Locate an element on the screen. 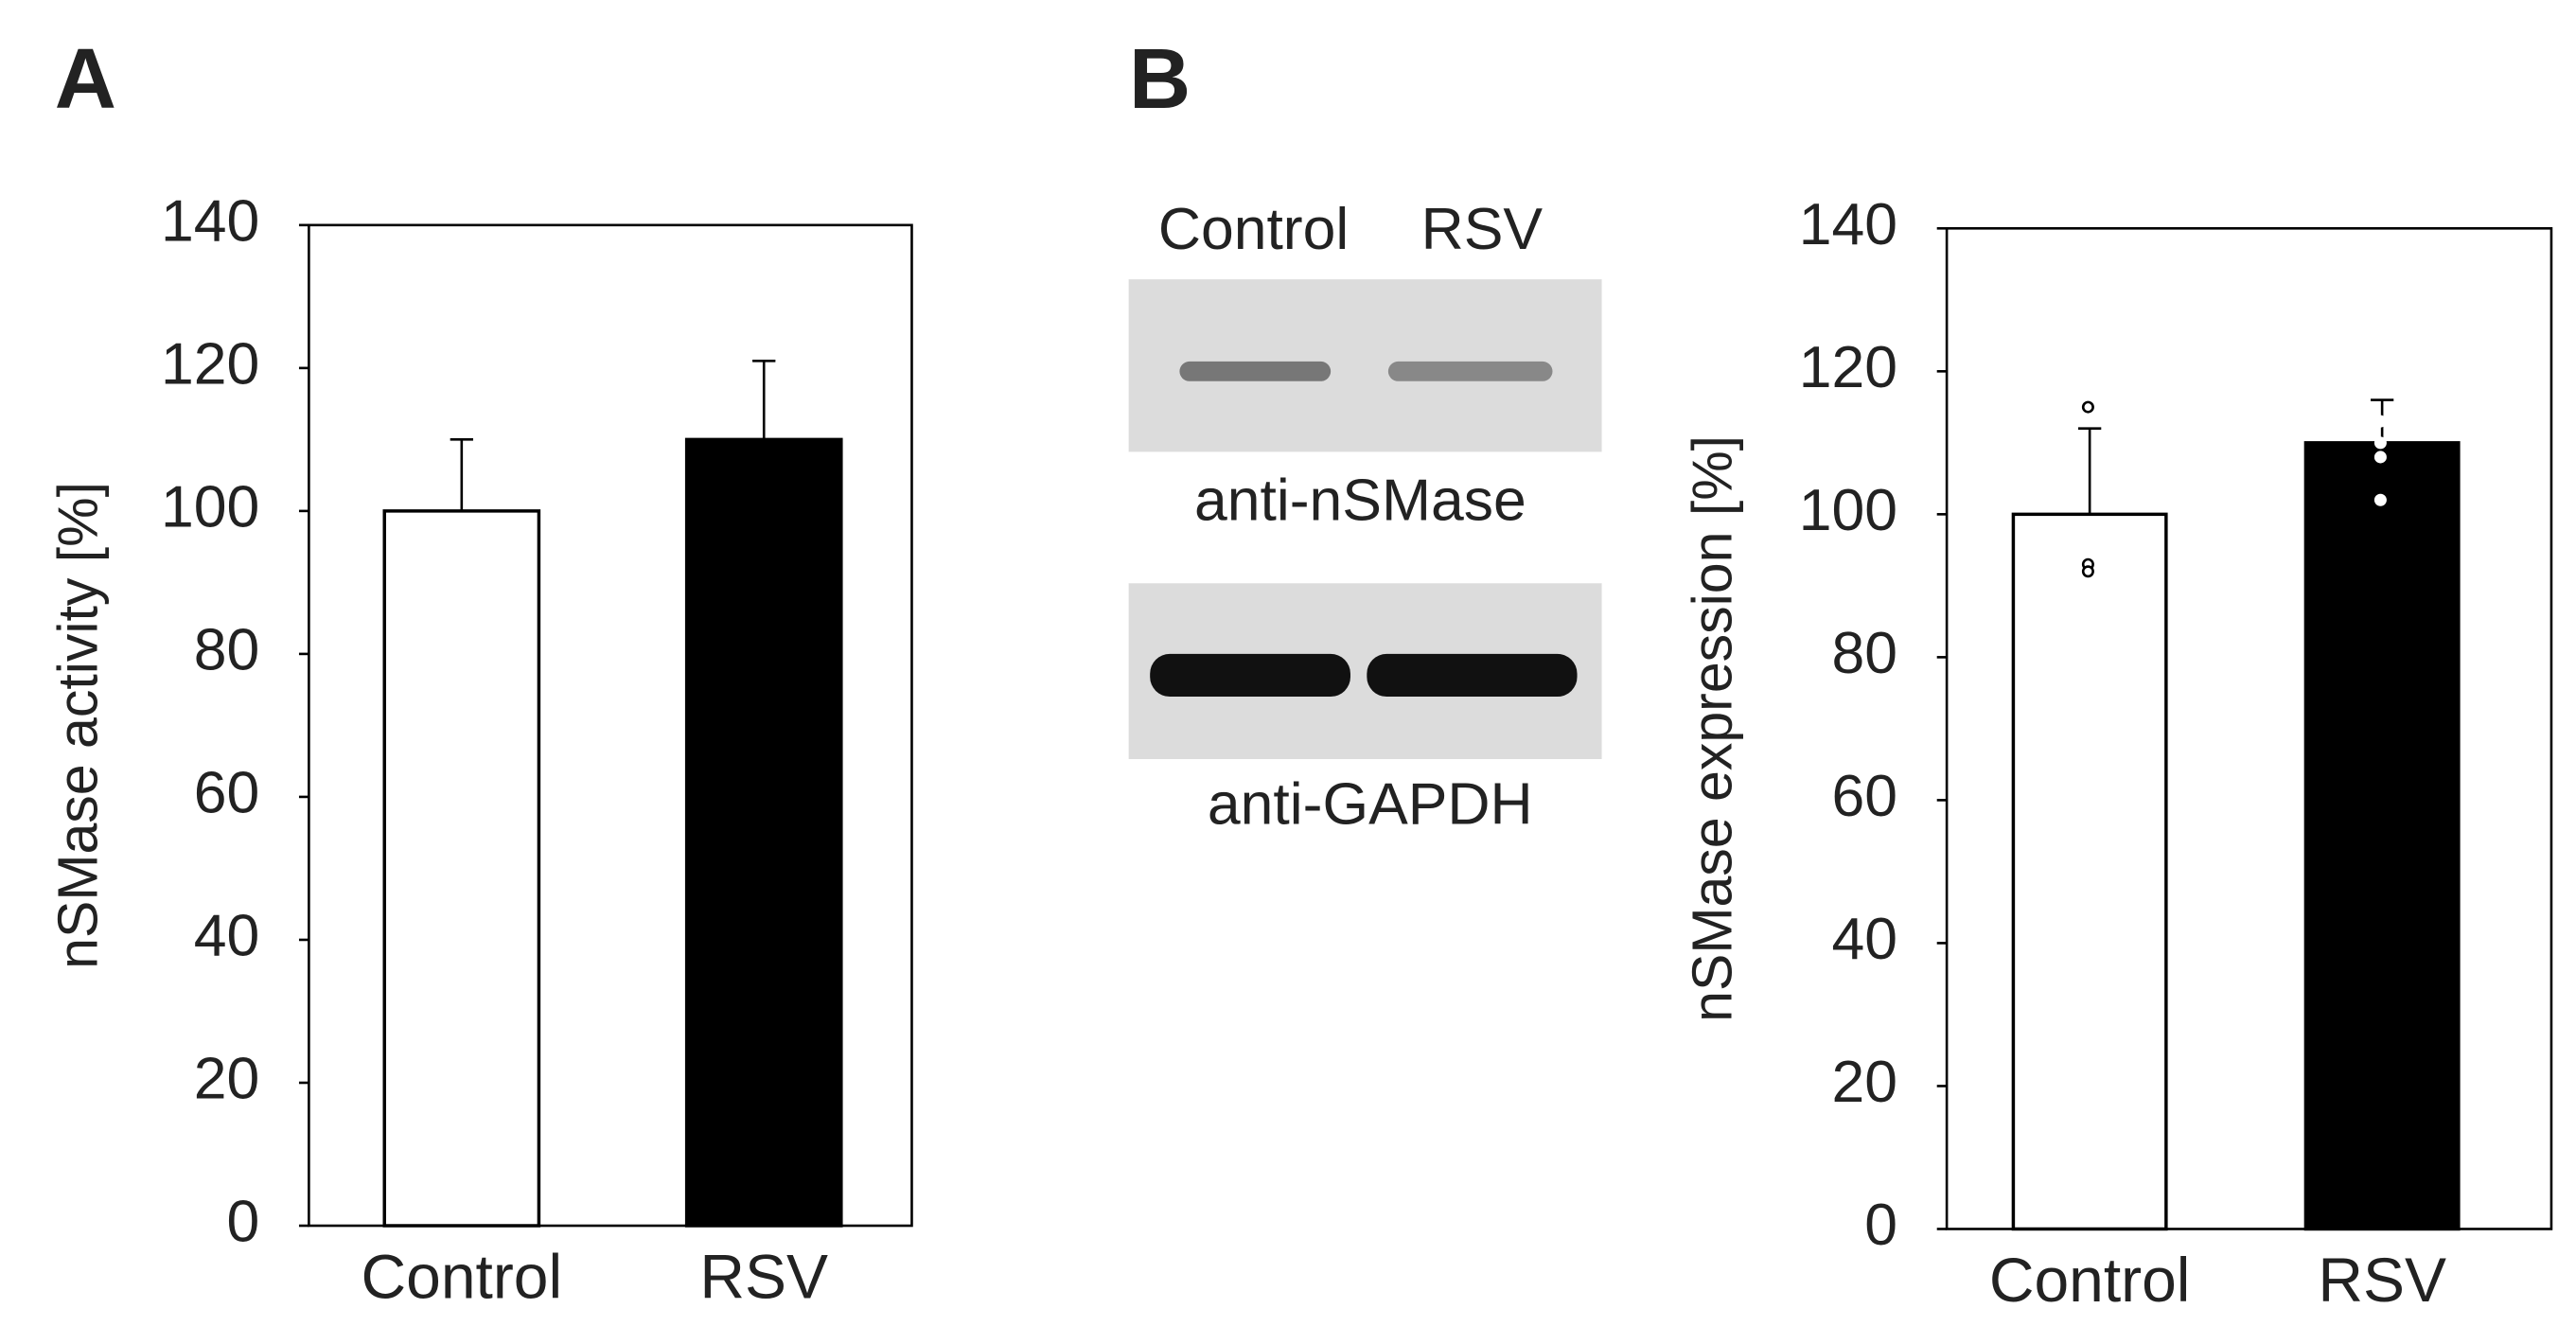  y-axis-label: nSMase activity [%] is located at coordinates (77, 725).